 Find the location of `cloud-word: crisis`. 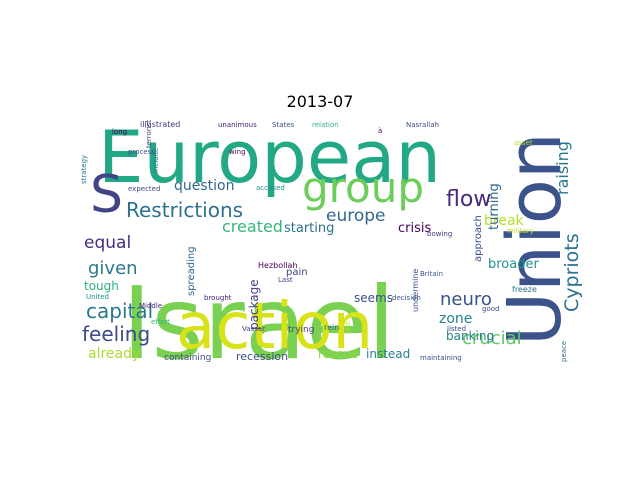

cloud-word: crisis is located at coordinates (414, 228).